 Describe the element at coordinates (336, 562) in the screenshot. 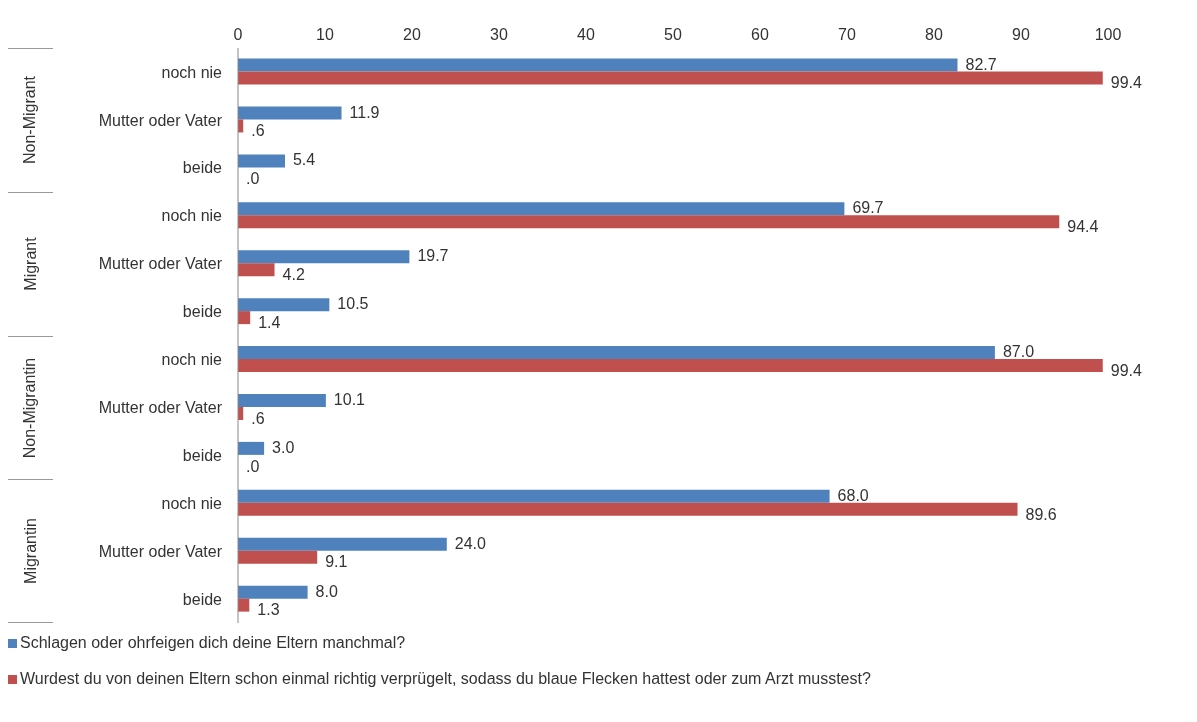

I see `data-label: 9.1` at that location.